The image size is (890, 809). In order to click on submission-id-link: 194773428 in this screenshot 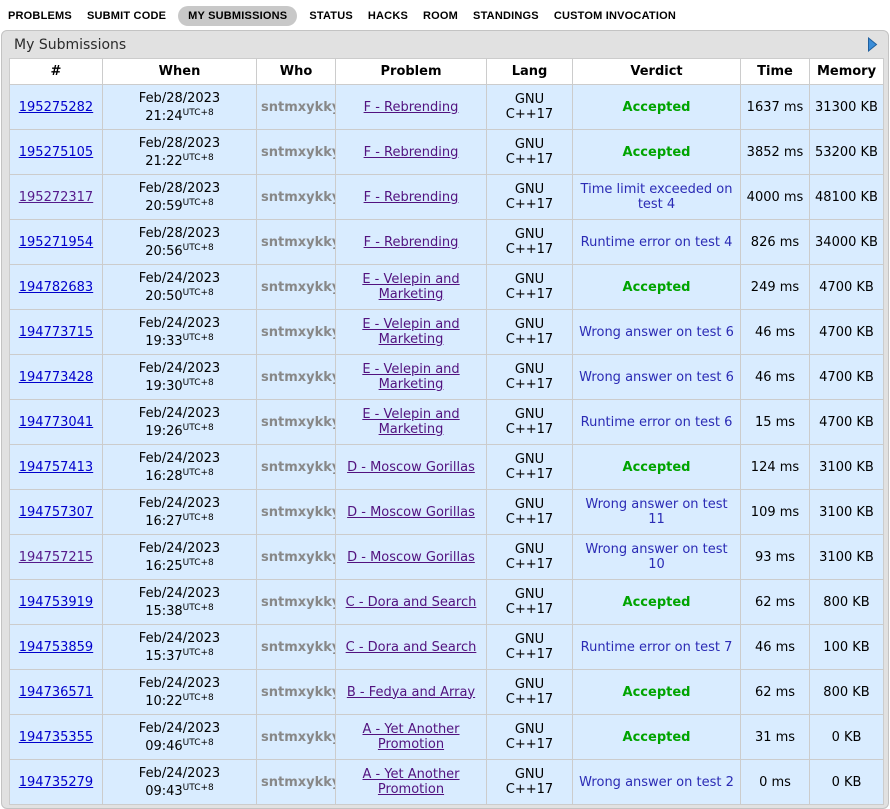, I will do `click(56, 377)`.